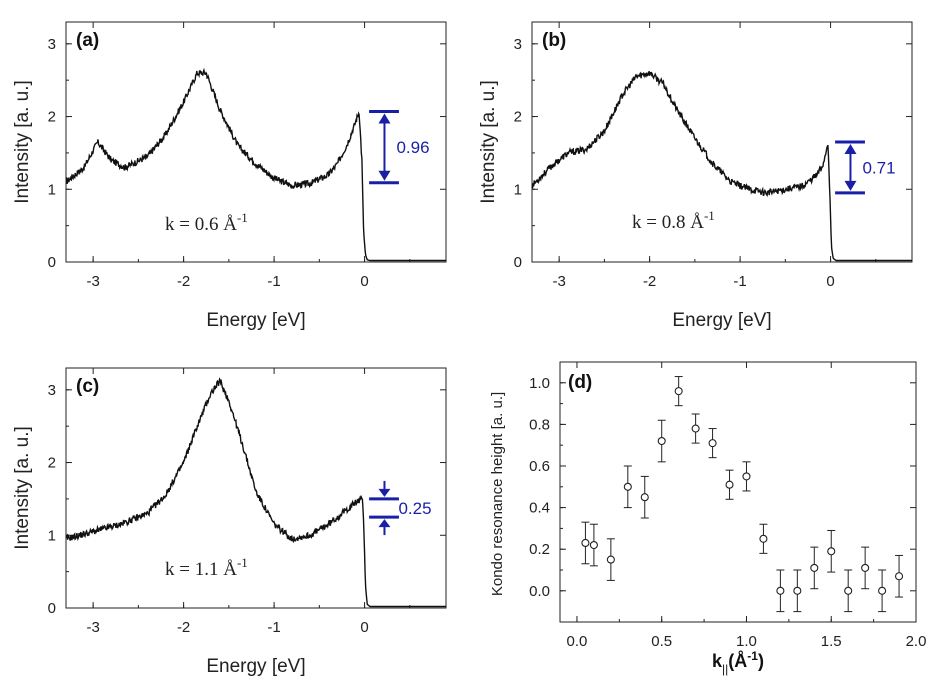 Image resolution: width=938 pixels, height=690 pixels. I want to click on panel-b-x-tick-label: -1, so click(739, 281).